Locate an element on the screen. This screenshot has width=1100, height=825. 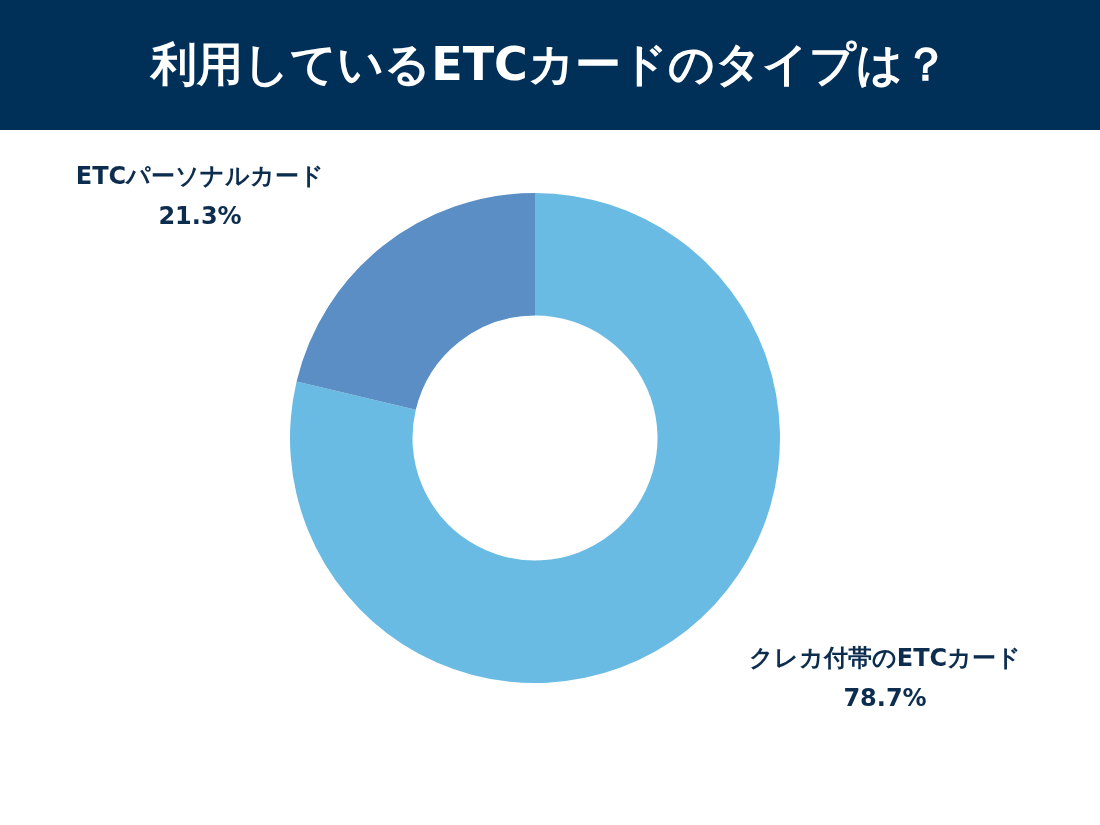
data-label: 21.3% is located at coordinates (200, 216).